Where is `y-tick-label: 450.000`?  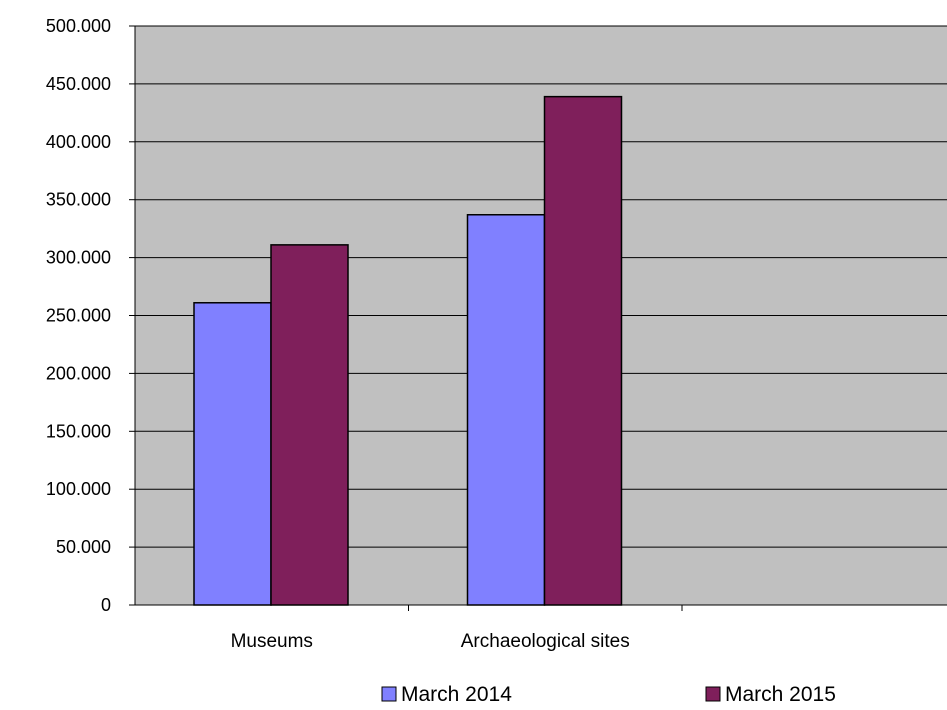
y-tick-label: 450.000 is located at coordinates (78, 84).